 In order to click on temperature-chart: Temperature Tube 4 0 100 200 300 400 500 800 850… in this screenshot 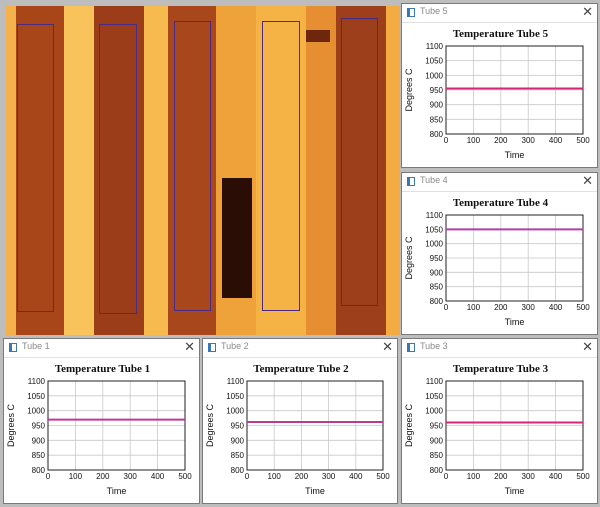, I will do `click(497, 262)`.